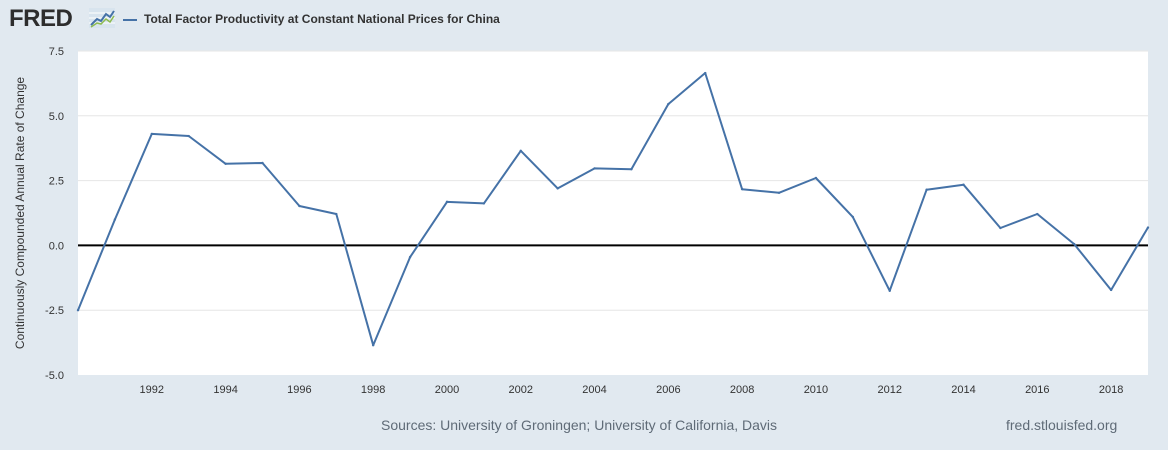 This screenshot has width=1168, height=450. I want to click on y-tick-label: 2.5, so click(56, 182).